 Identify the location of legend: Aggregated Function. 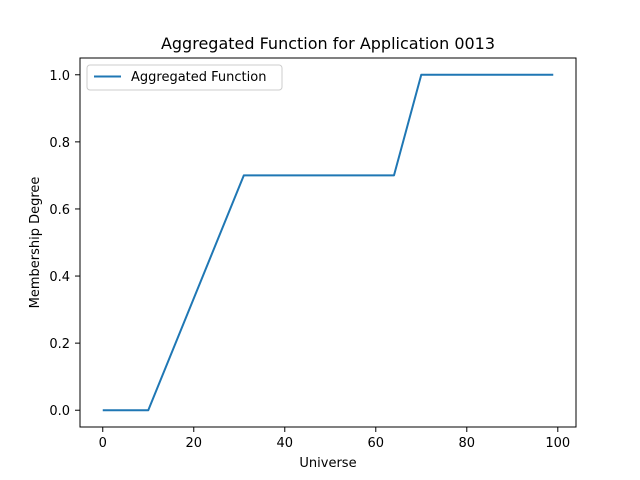
(184, 77).